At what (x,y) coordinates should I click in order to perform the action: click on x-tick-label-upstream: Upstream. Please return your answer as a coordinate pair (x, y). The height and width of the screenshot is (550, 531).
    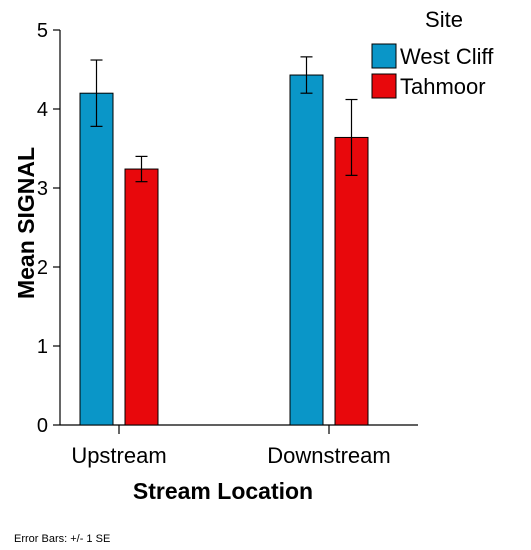
    Looking at the image, I should click on (118, 455).